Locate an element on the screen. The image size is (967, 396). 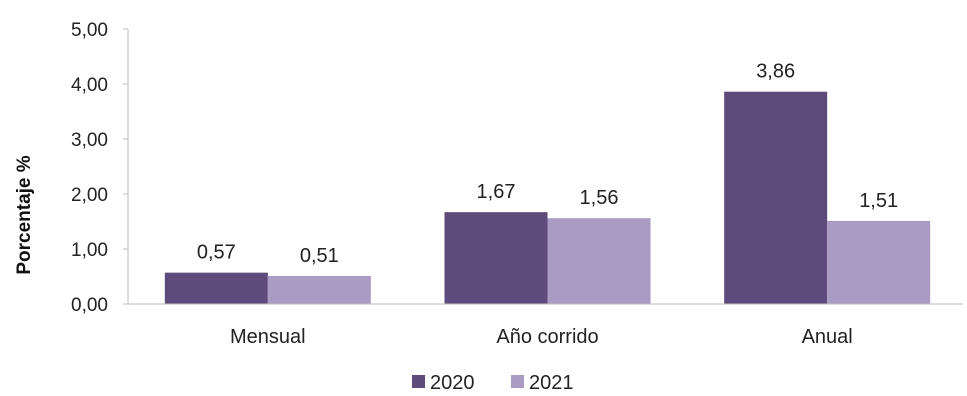
legend: 2020 2021 is located at coordinates (493, 383).